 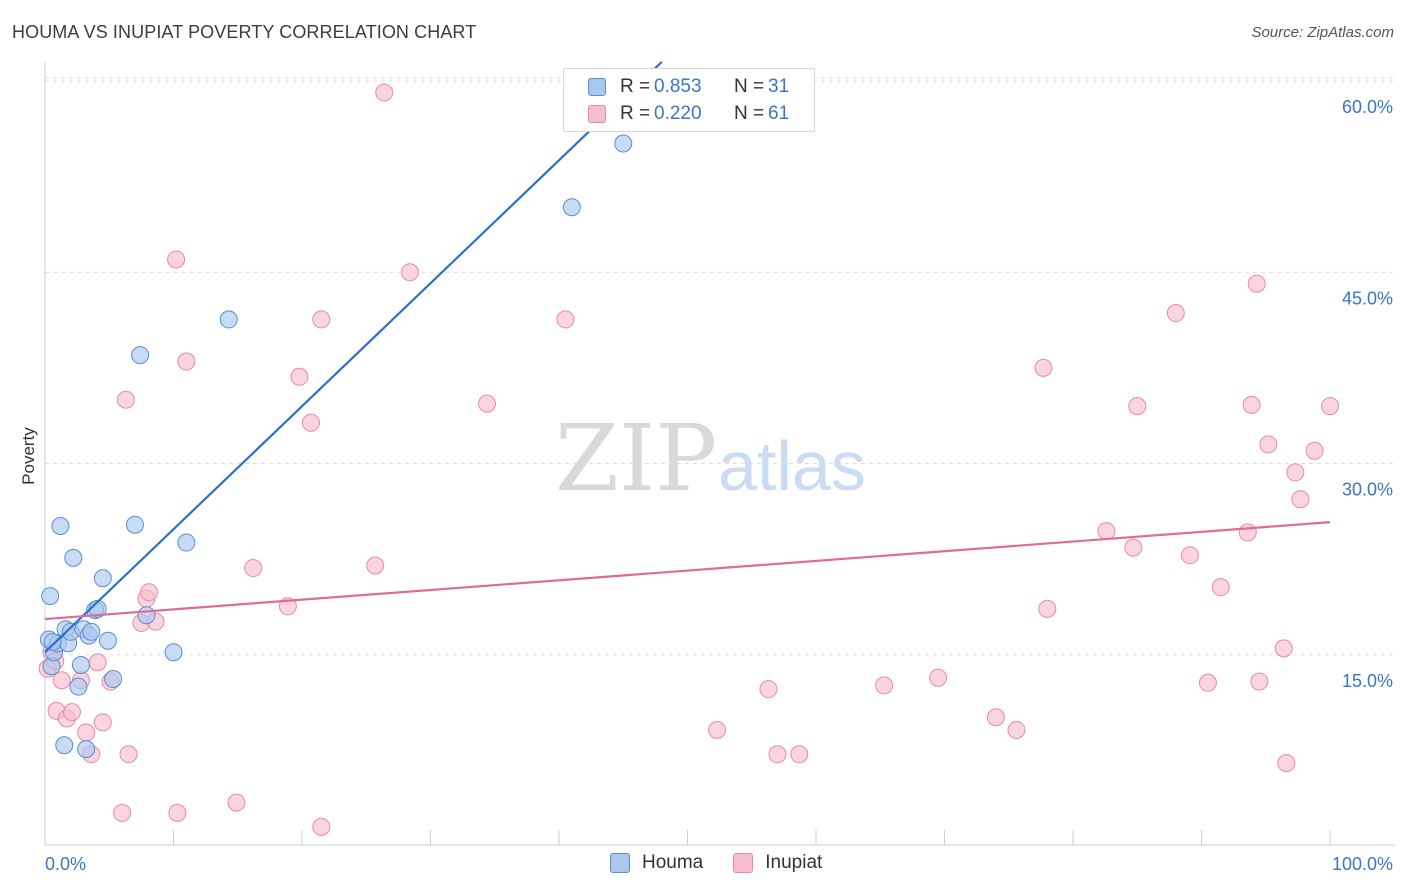 I want to click on y-tick-label: 15.0%, so click(x=1367, y=681).